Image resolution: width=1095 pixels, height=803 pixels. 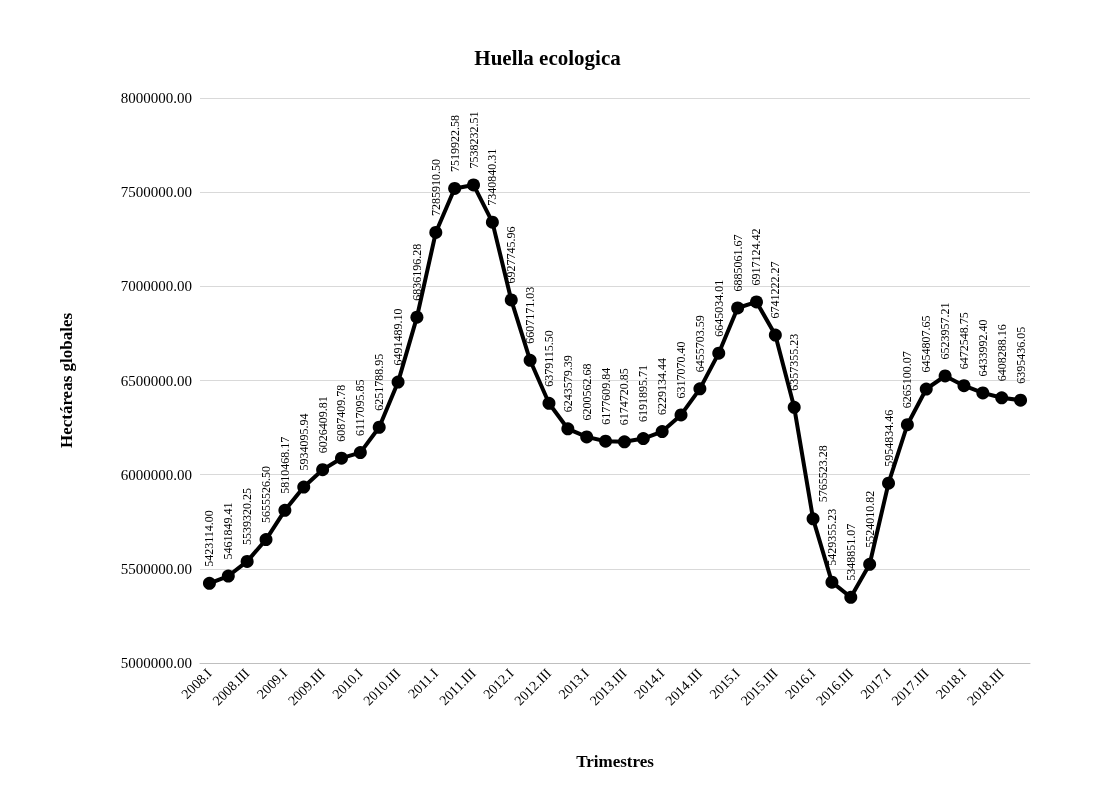 I want to click on data-label: 6645034.01, so click(x=718, y=308).